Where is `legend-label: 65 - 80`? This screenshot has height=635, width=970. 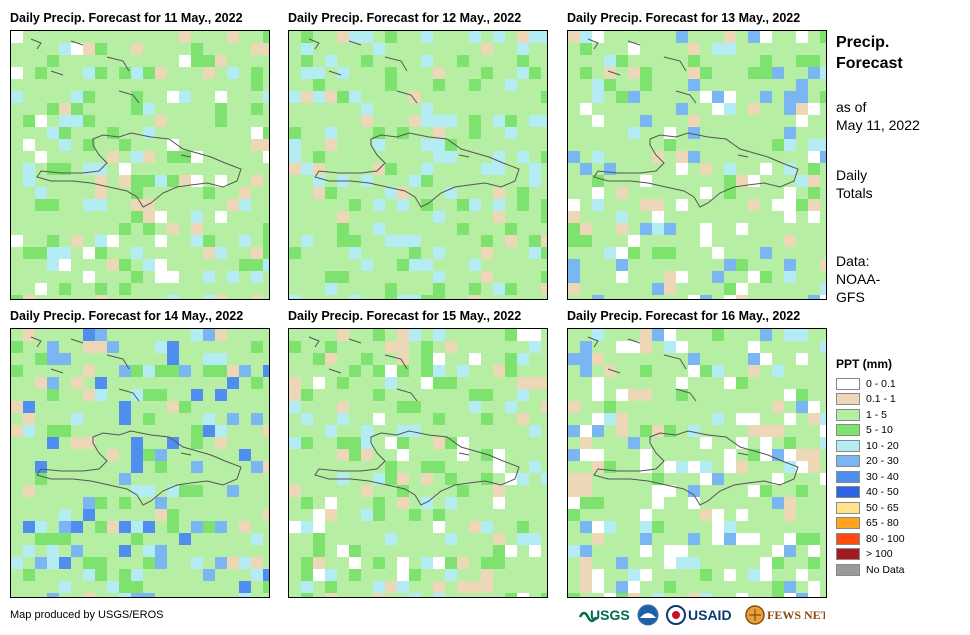 legend-label: 65 - 80 is located at coordinates (882, 523).